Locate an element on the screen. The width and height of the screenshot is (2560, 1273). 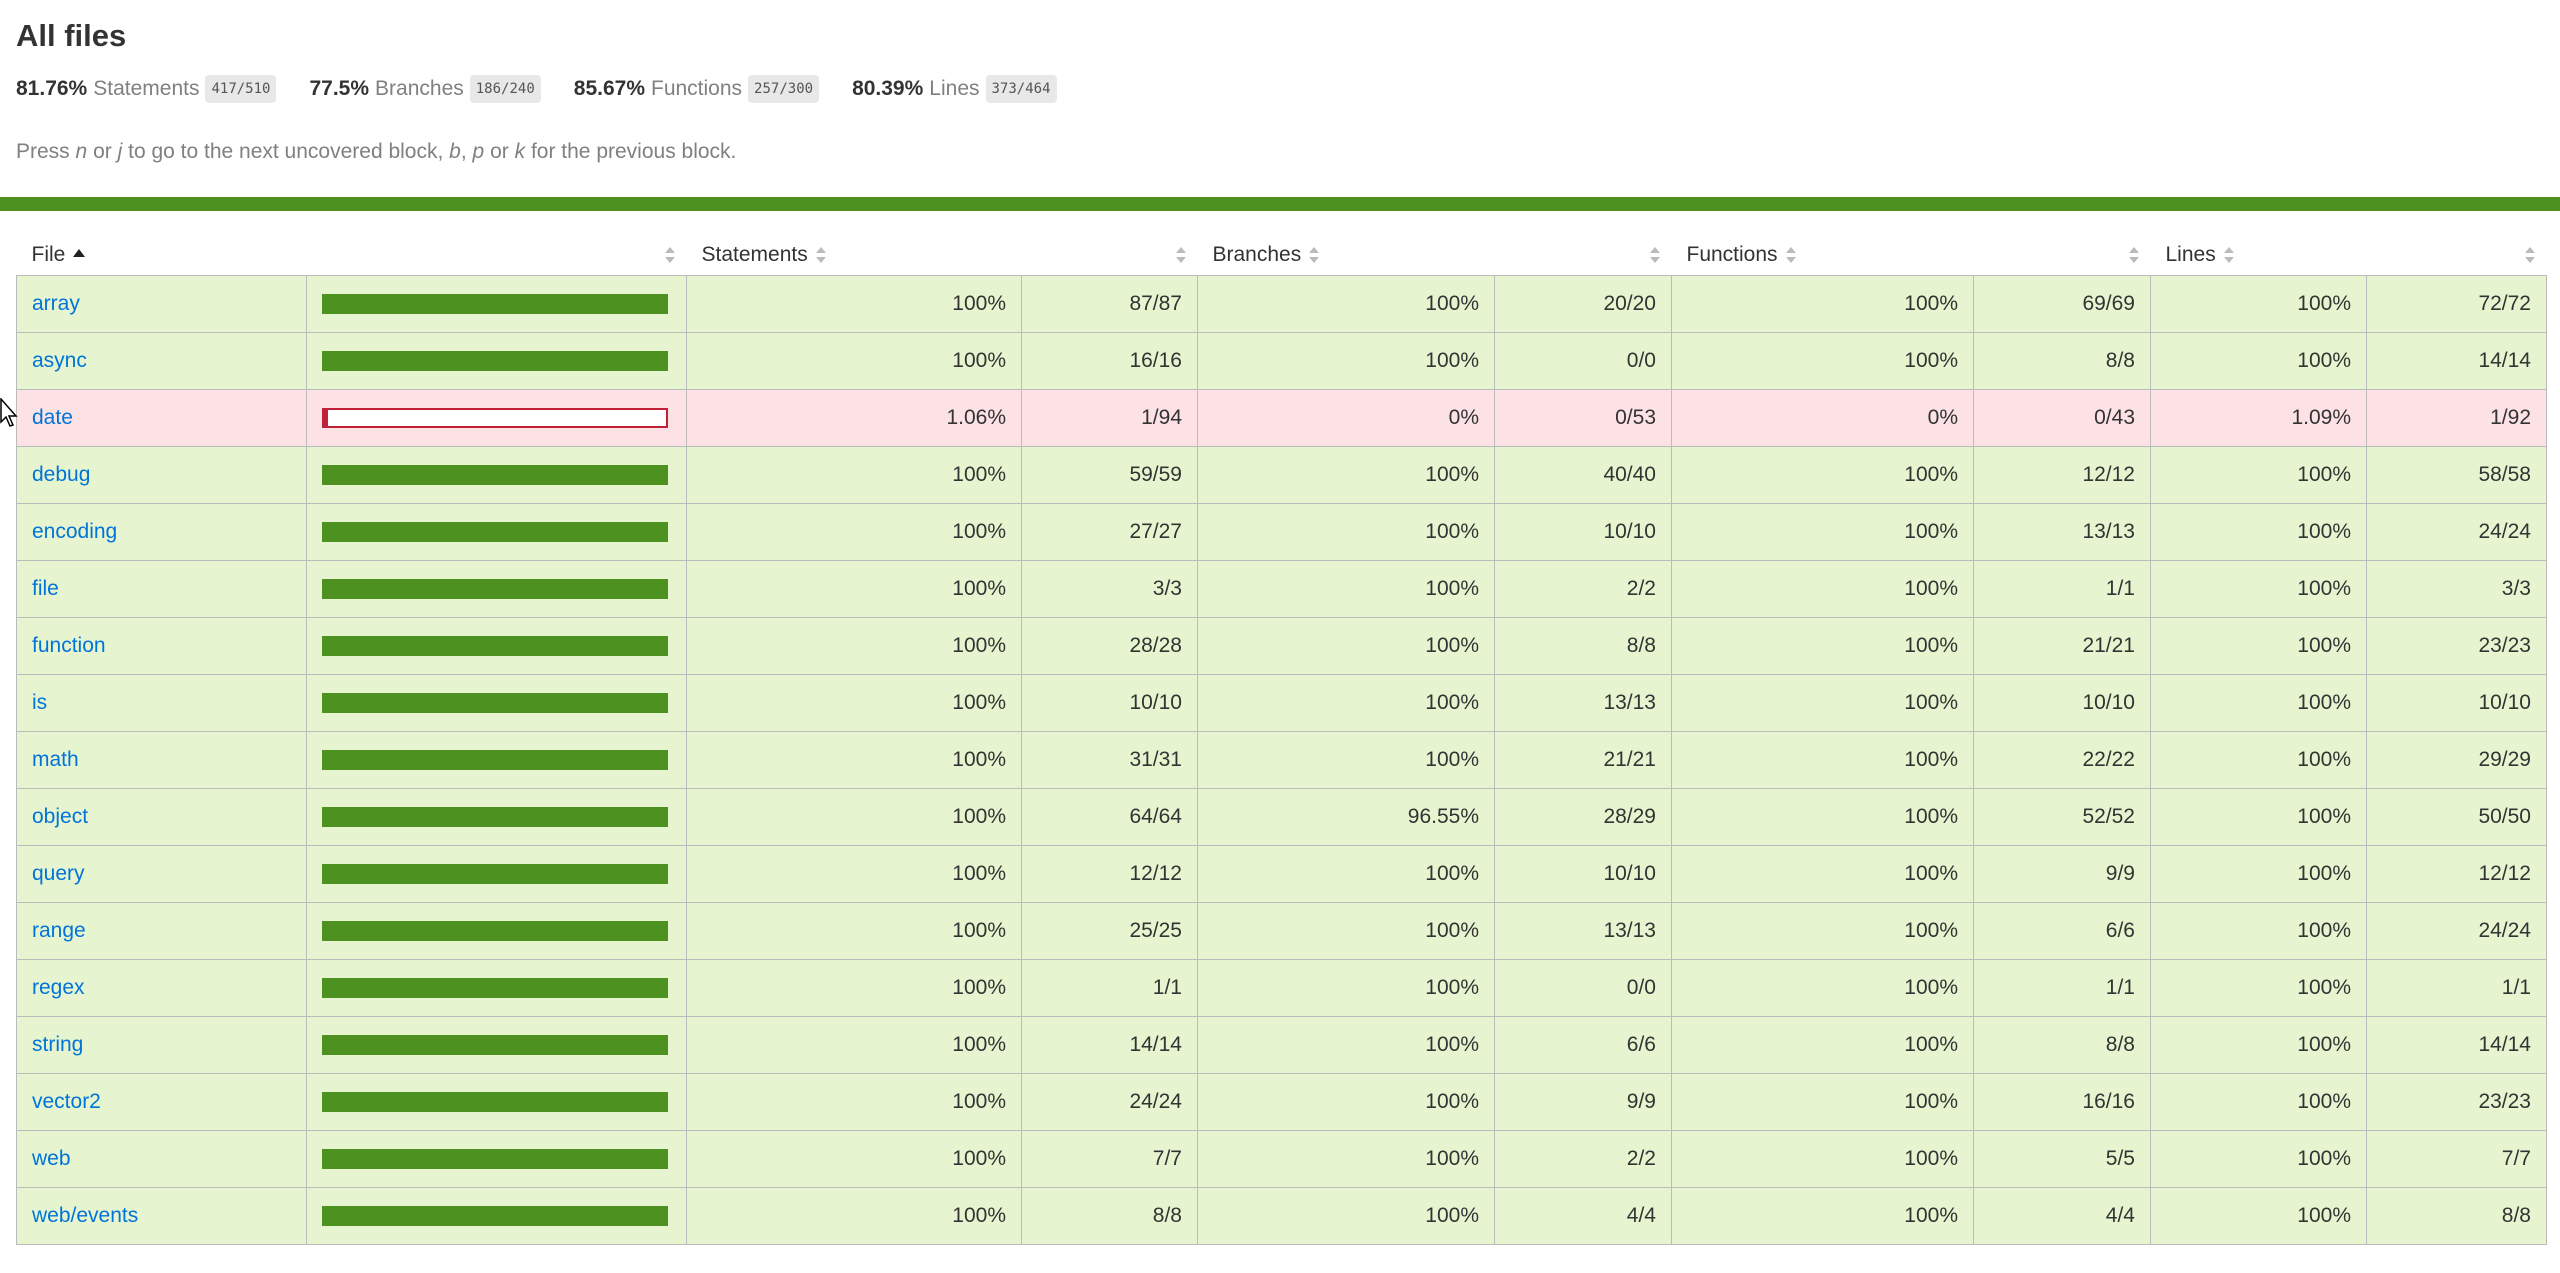
hint-key-j: j is located at coordinates (120, 151).